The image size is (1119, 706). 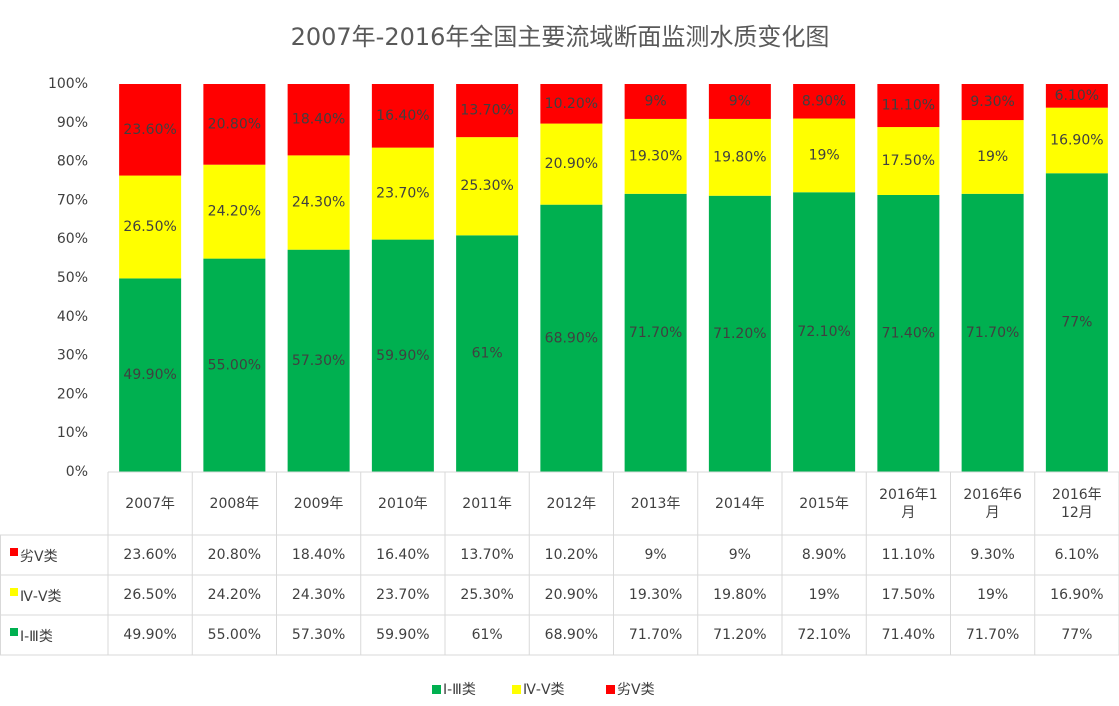 I want to click on x-tick-label: 2007年, so click(x=150, y=503).